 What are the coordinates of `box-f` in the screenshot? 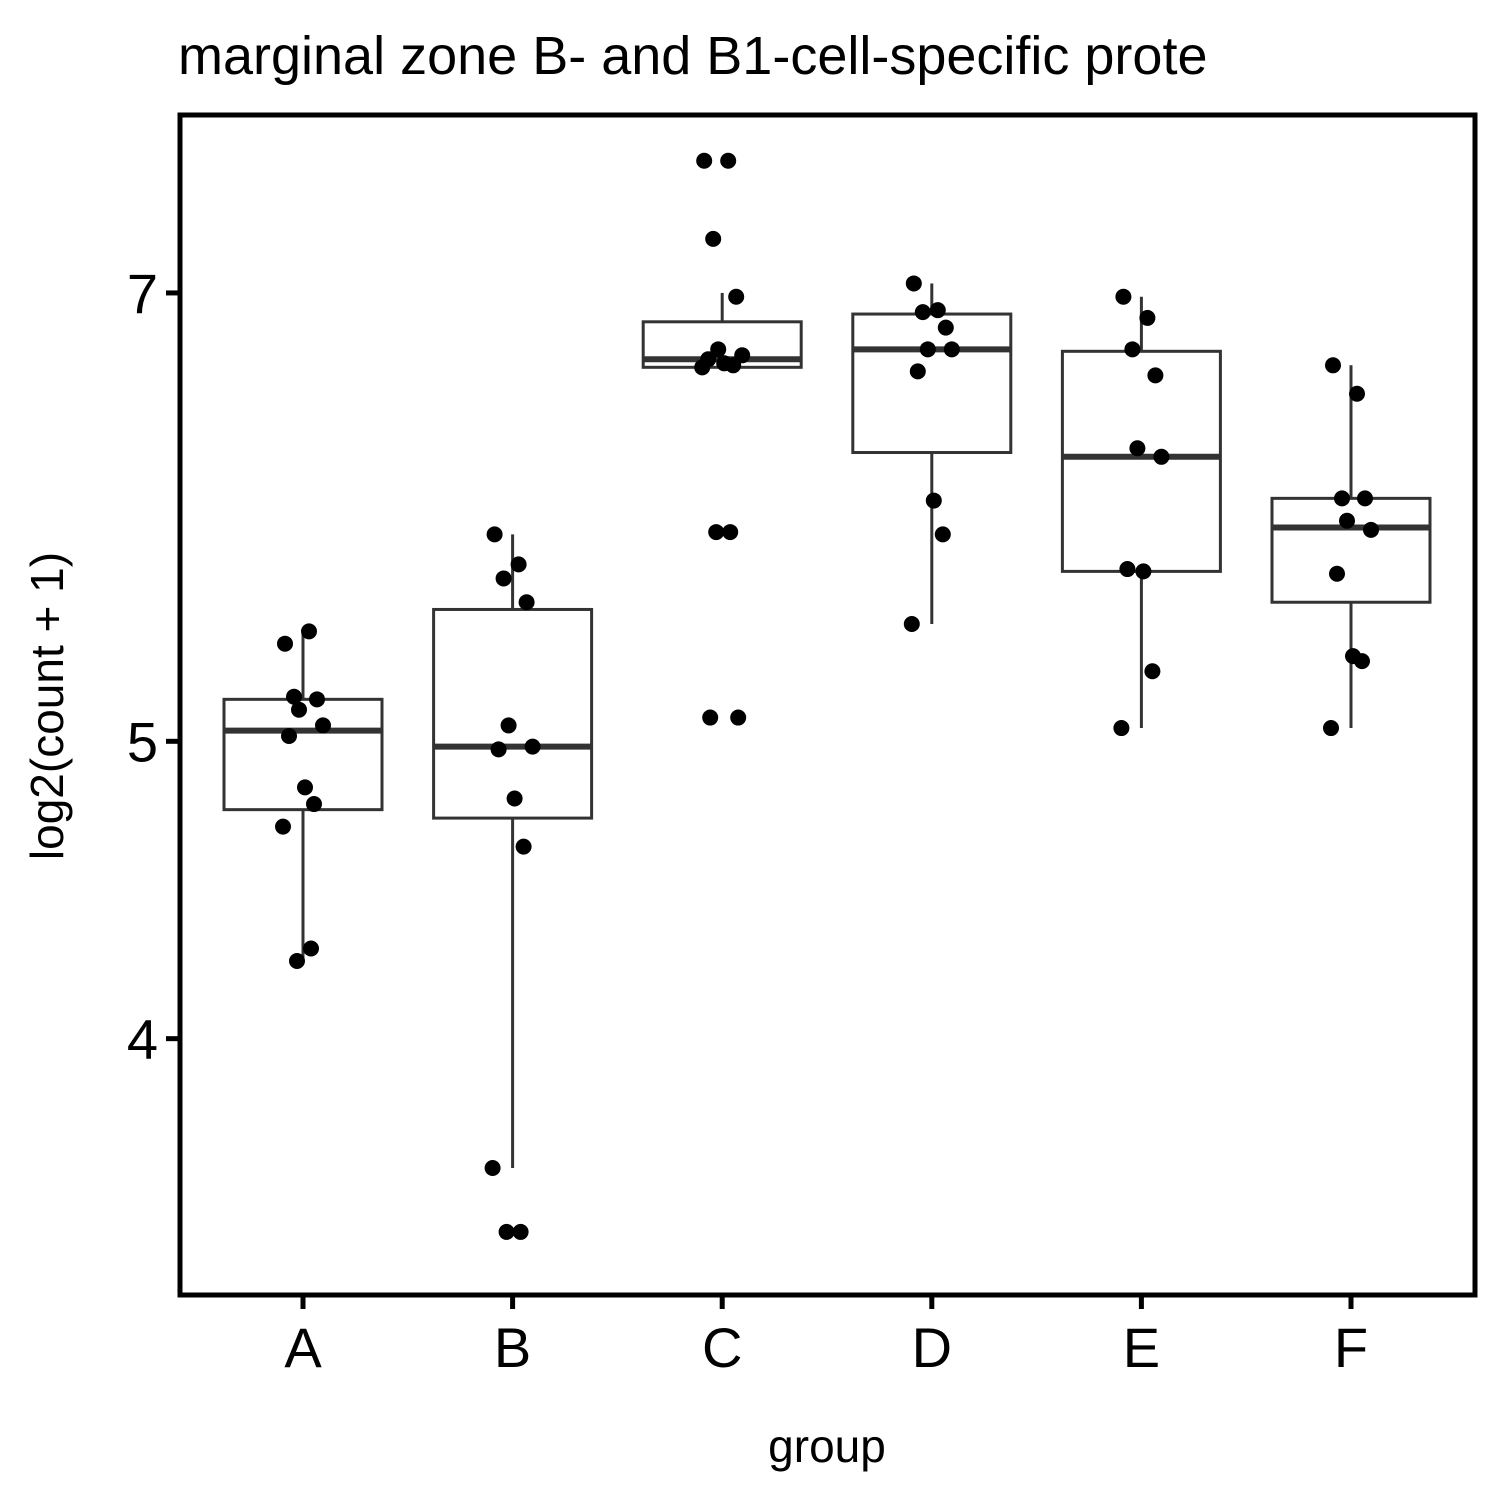 It's located at (1351, 550).